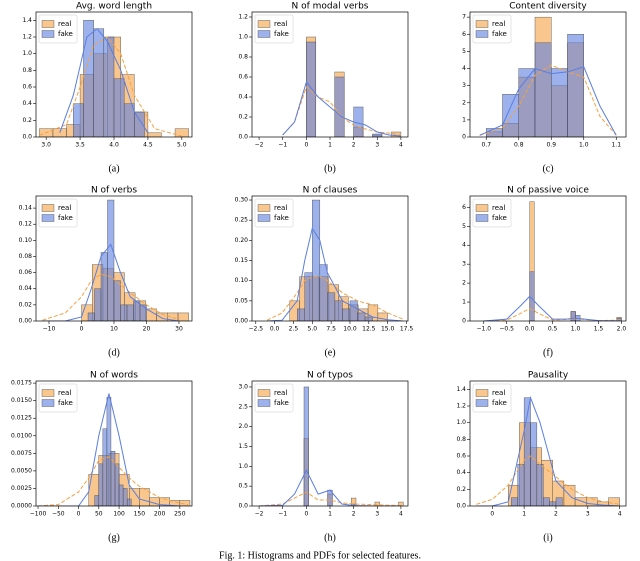  I want to click on x-tick-label: 1, so click(524, 514).